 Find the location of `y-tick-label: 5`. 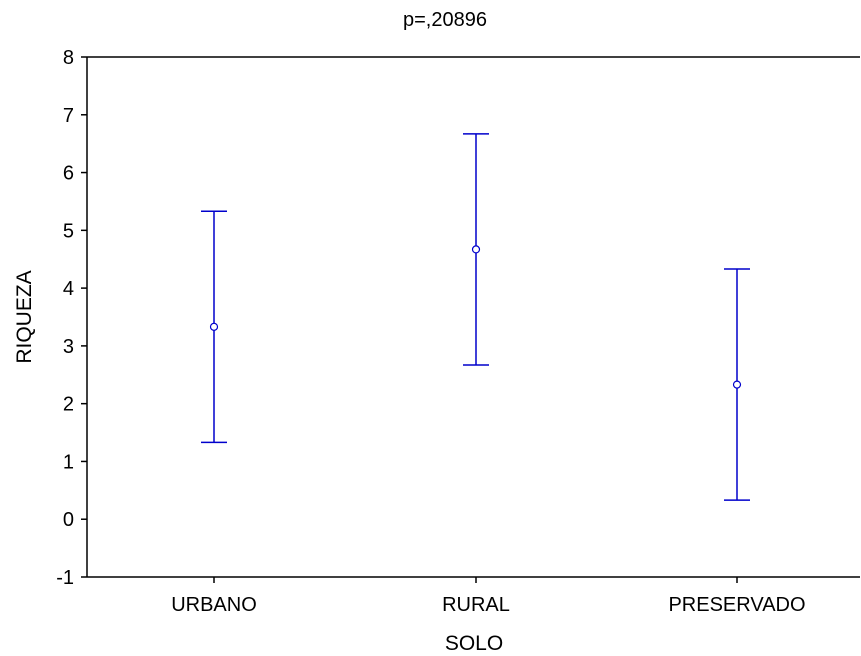

y-tick-label: 5 is located at coordinates (68, 231).